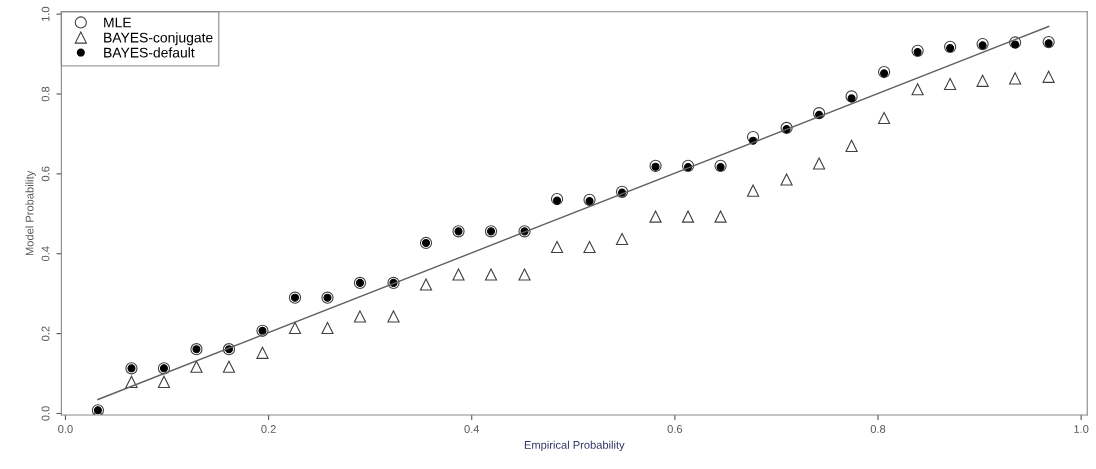 Image resolution: width=1096 pixels, height=469 pixels. Describe the element at coordinates (45, 94) in the screenshot. I see `y-tick-label: 0.8` at that location.